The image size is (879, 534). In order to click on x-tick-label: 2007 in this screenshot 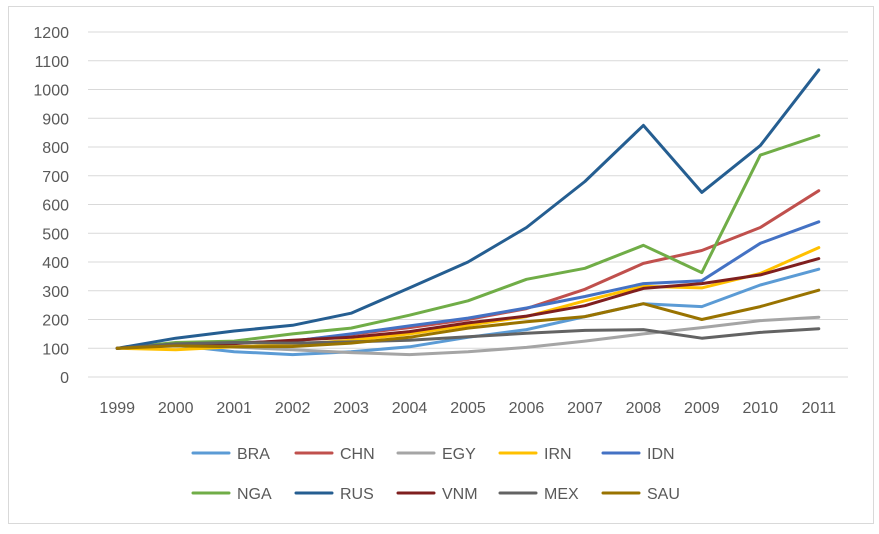, I will do `click(585, 408)`.